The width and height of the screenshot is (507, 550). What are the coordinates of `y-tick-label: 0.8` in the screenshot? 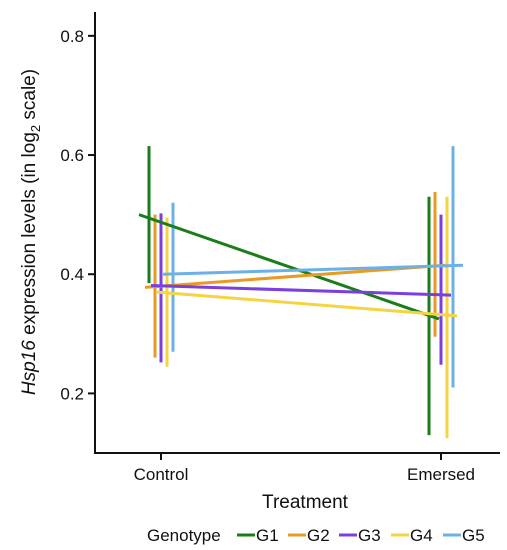 It's located at (72, 36).